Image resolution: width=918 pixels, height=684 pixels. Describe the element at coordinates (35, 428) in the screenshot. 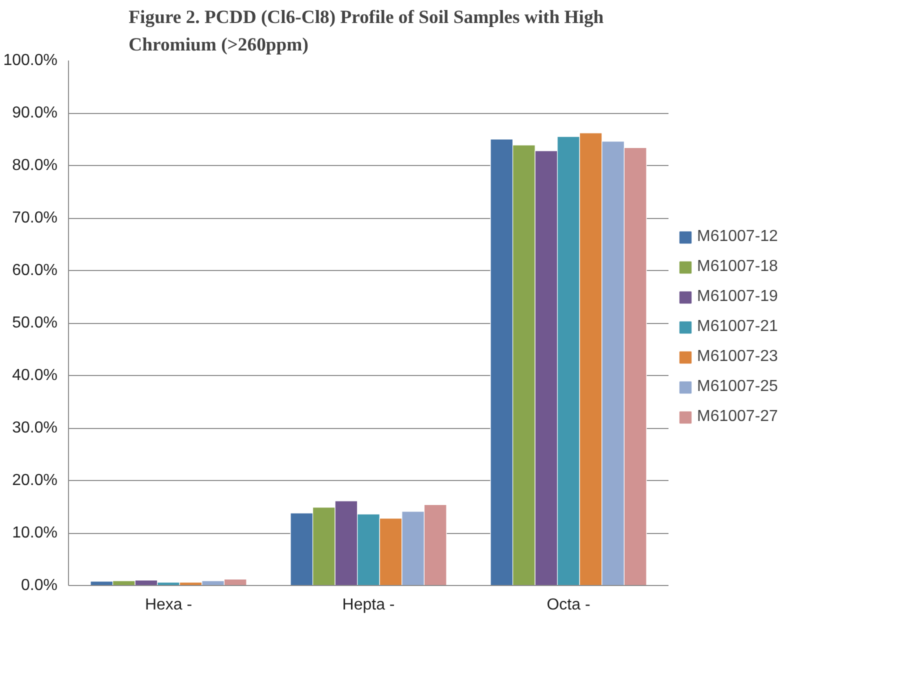

I see `y-tick-label: 30.0%` at that location.